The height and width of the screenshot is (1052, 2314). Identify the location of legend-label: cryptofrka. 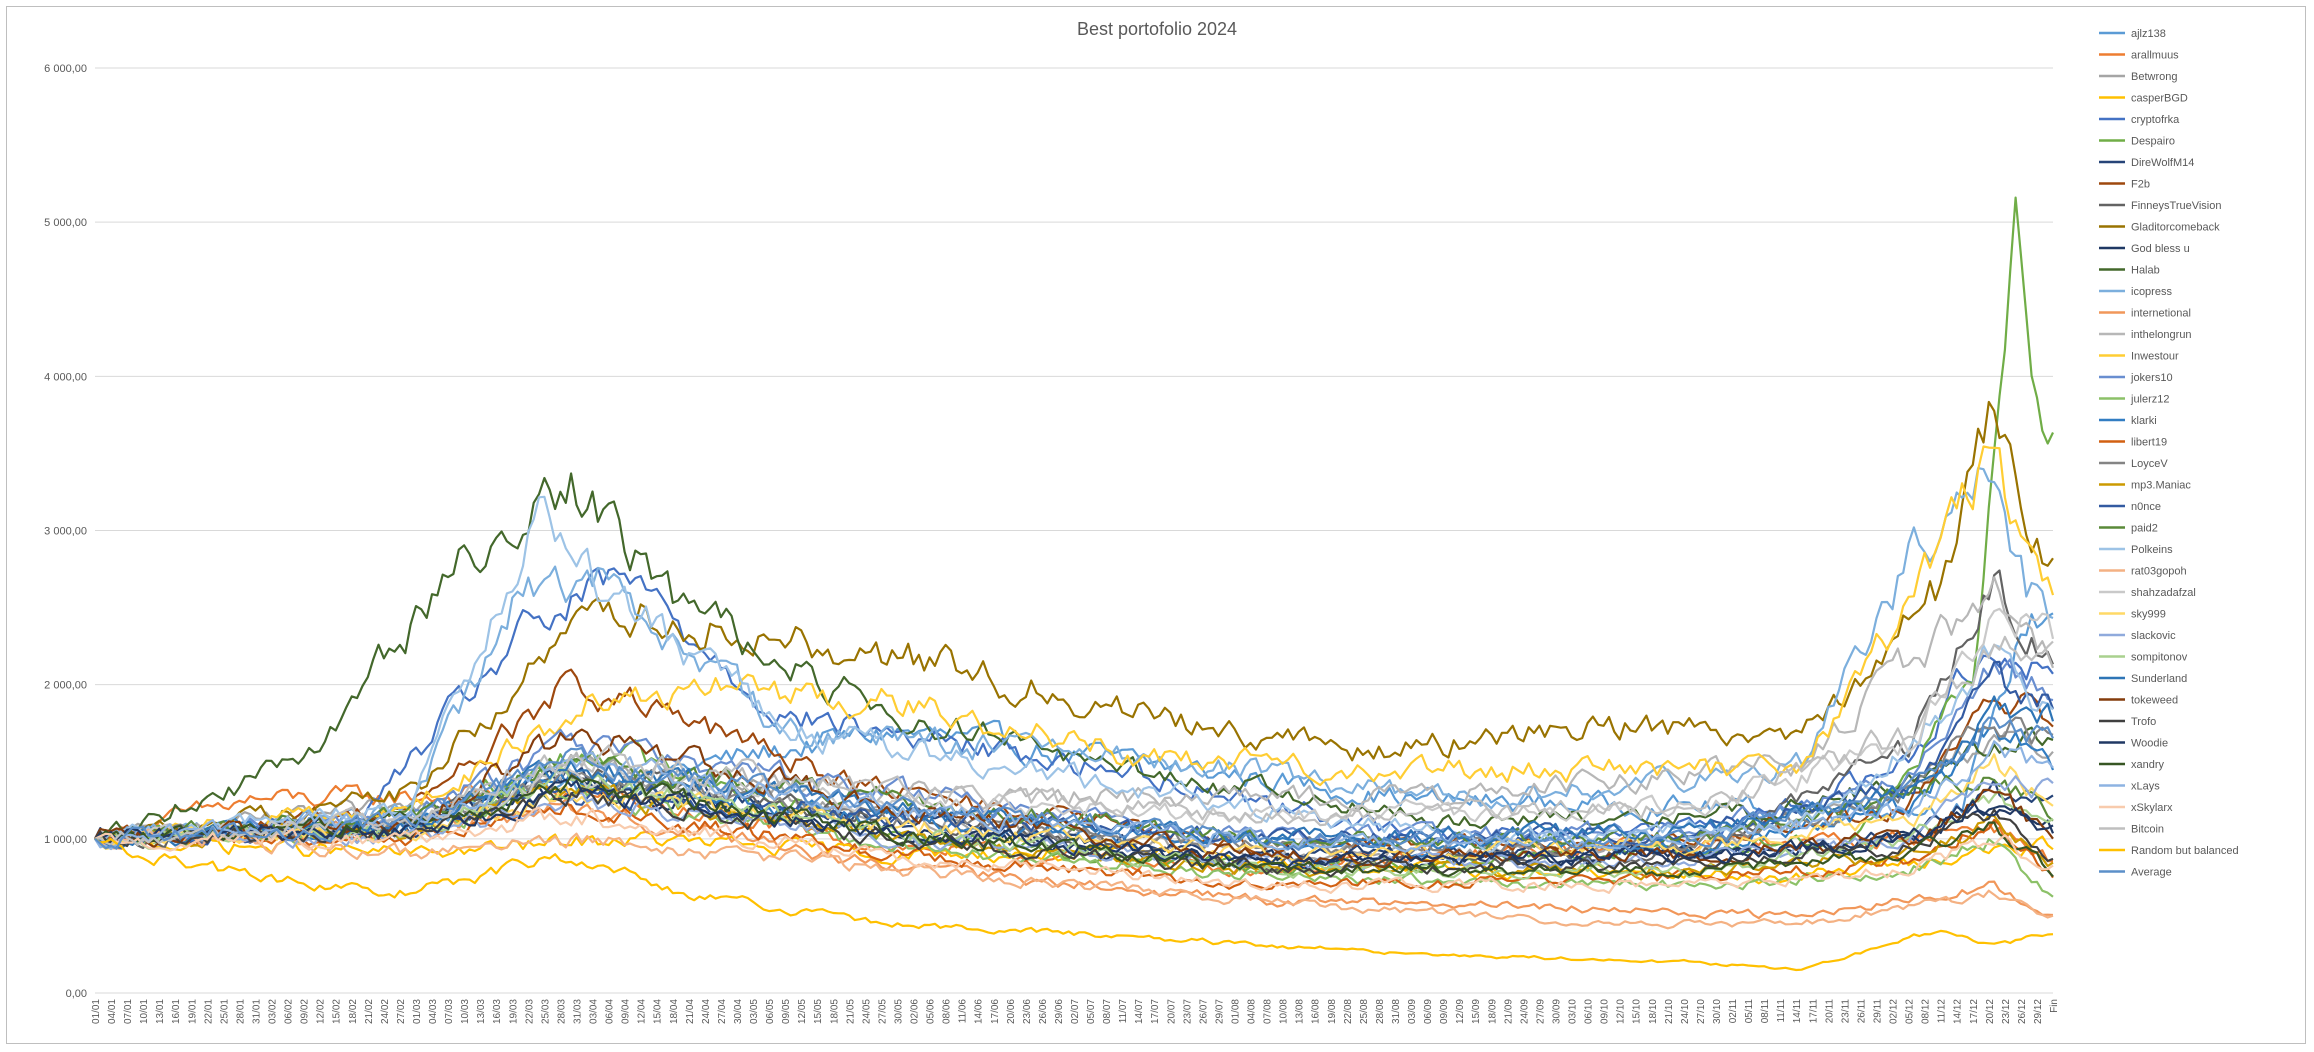
(2155, 120).